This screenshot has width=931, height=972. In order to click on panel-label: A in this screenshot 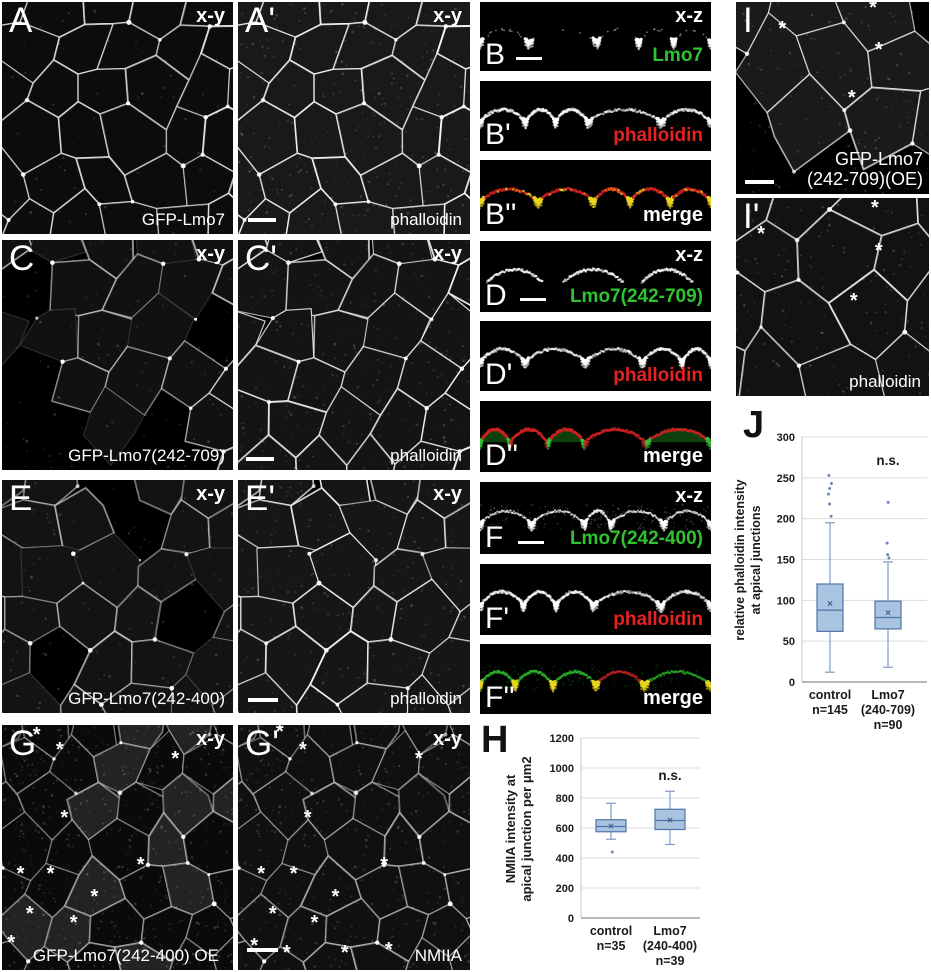, I will do `click(21, 21)`.